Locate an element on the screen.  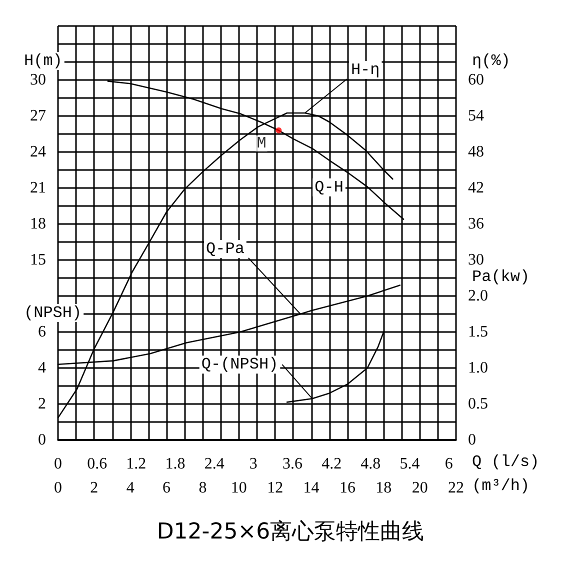
x-tick-label: 12 is located at coordinates (275, 488).